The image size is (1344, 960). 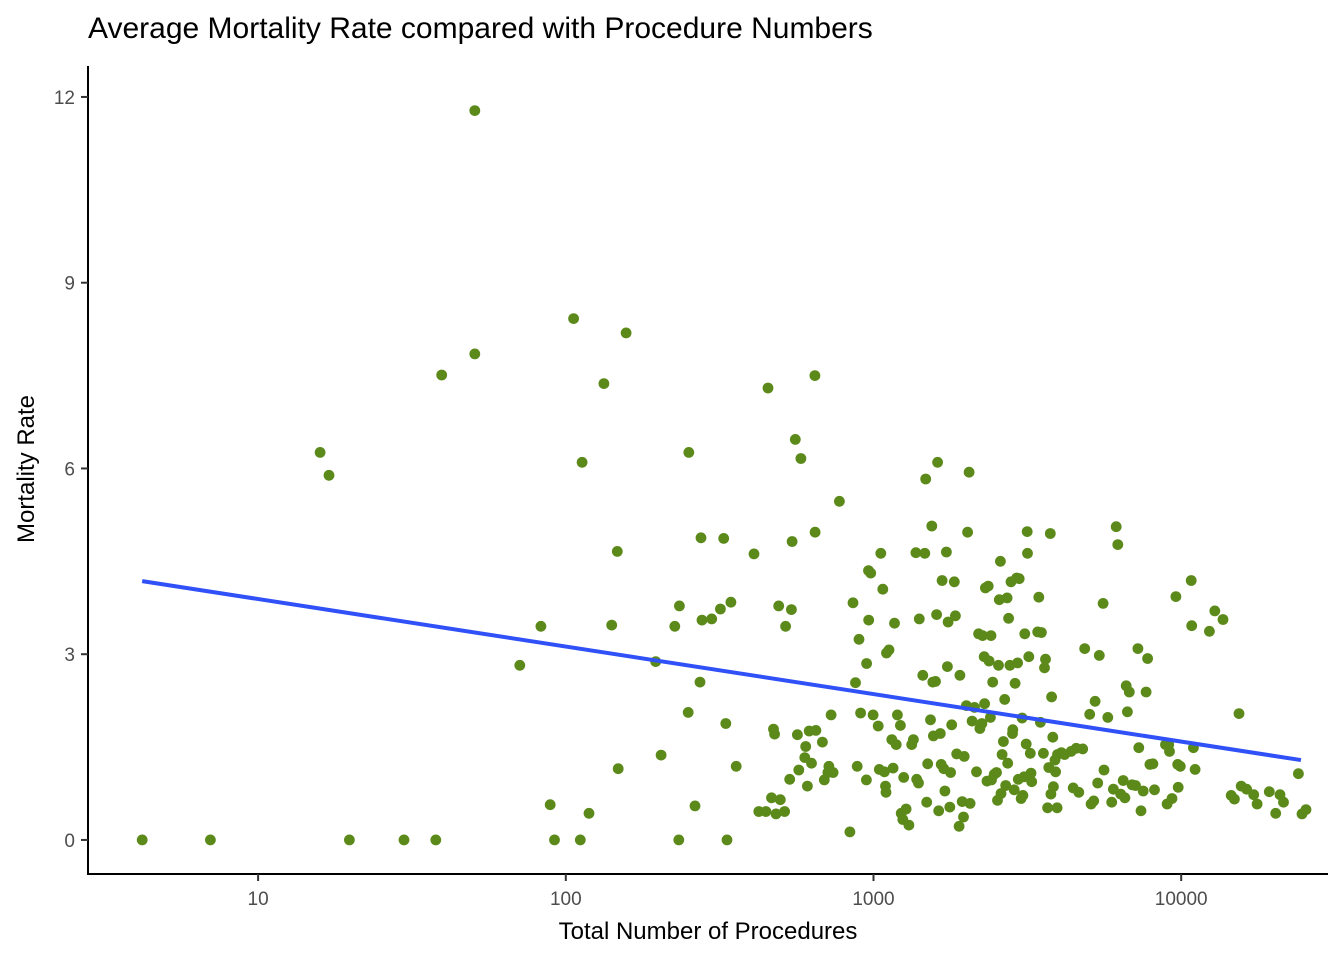 I want to click on x-tick-label: 10000, so click(x=1181, y=899).